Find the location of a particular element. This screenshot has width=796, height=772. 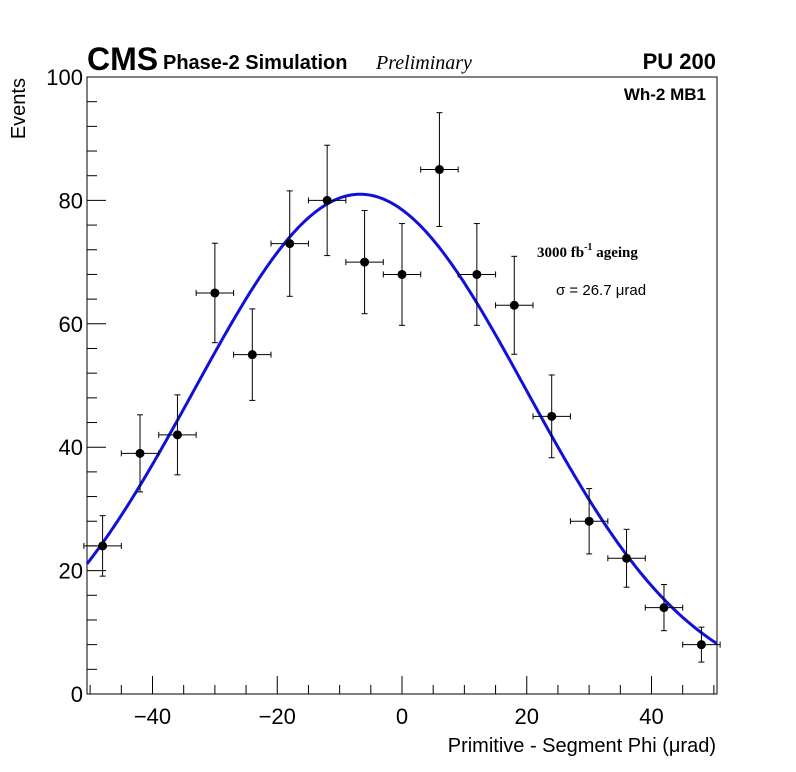

y-axis: 0 20 40 60 80 100 is located at coordinates (76, 386).